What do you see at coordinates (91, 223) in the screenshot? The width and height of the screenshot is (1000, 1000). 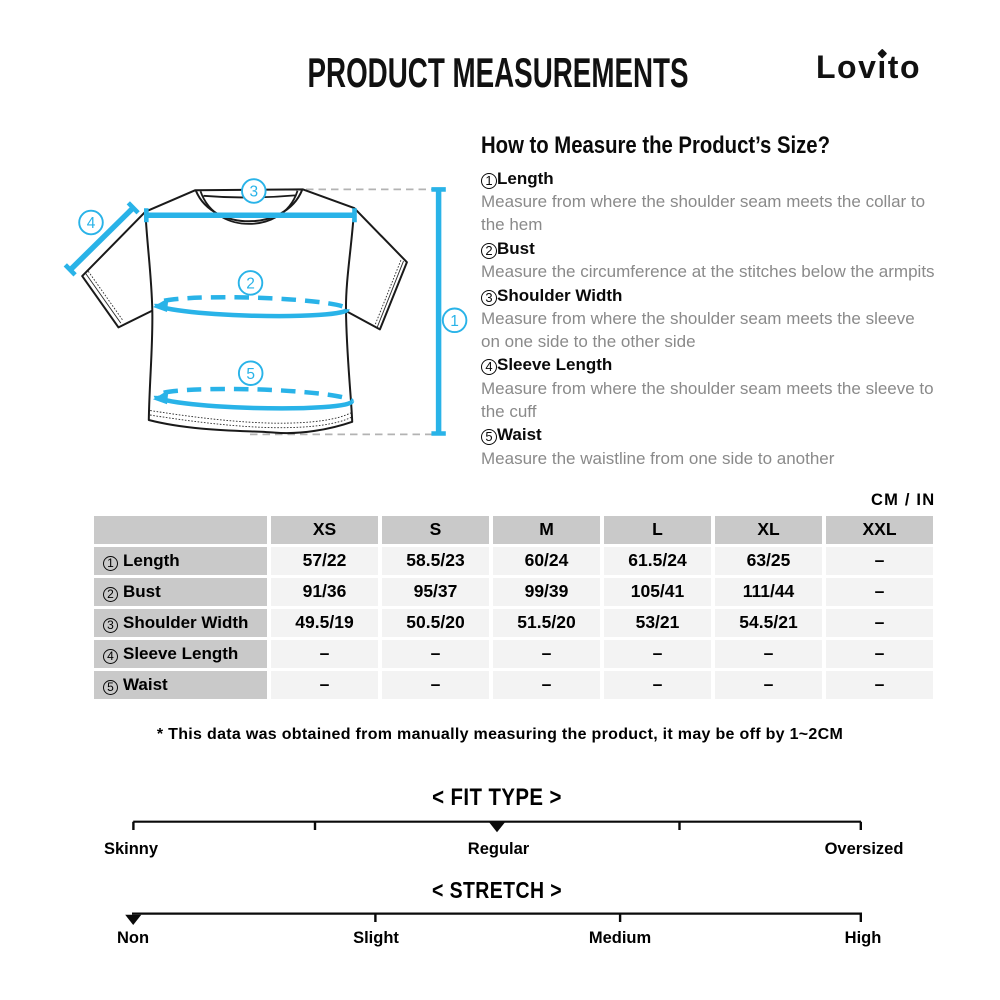 I see `svg-text: 4` at bounding box center [91, 223].